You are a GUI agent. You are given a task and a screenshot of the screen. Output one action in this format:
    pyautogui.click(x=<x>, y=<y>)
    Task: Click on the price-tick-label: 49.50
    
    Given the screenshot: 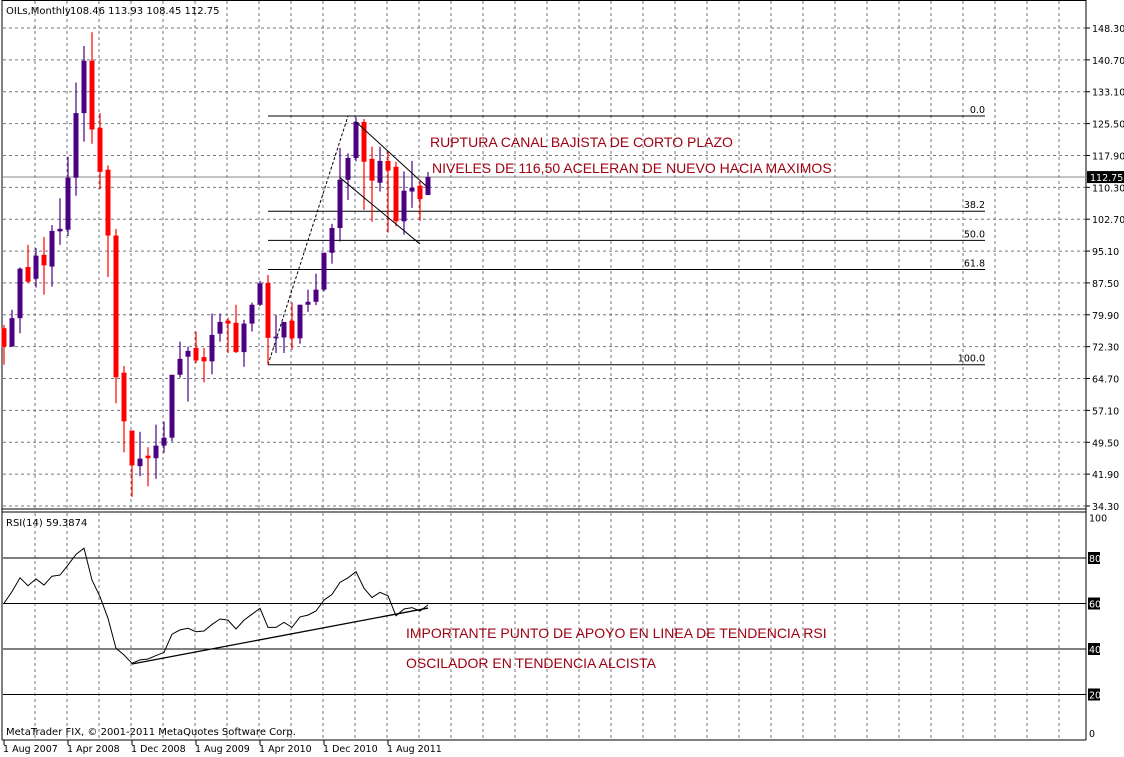 What is the action you would take?
    pyautogui.click(x=1105, y=443)
    